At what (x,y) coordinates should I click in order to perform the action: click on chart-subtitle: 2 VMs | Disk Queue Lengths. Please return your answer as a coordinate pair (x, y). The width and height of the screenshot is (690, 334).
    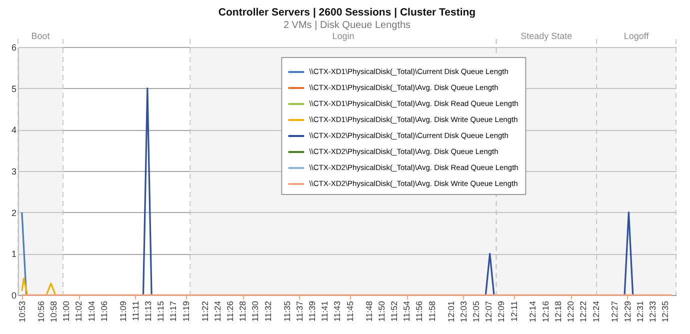
    Looking at the image, I should click on (347, 25).